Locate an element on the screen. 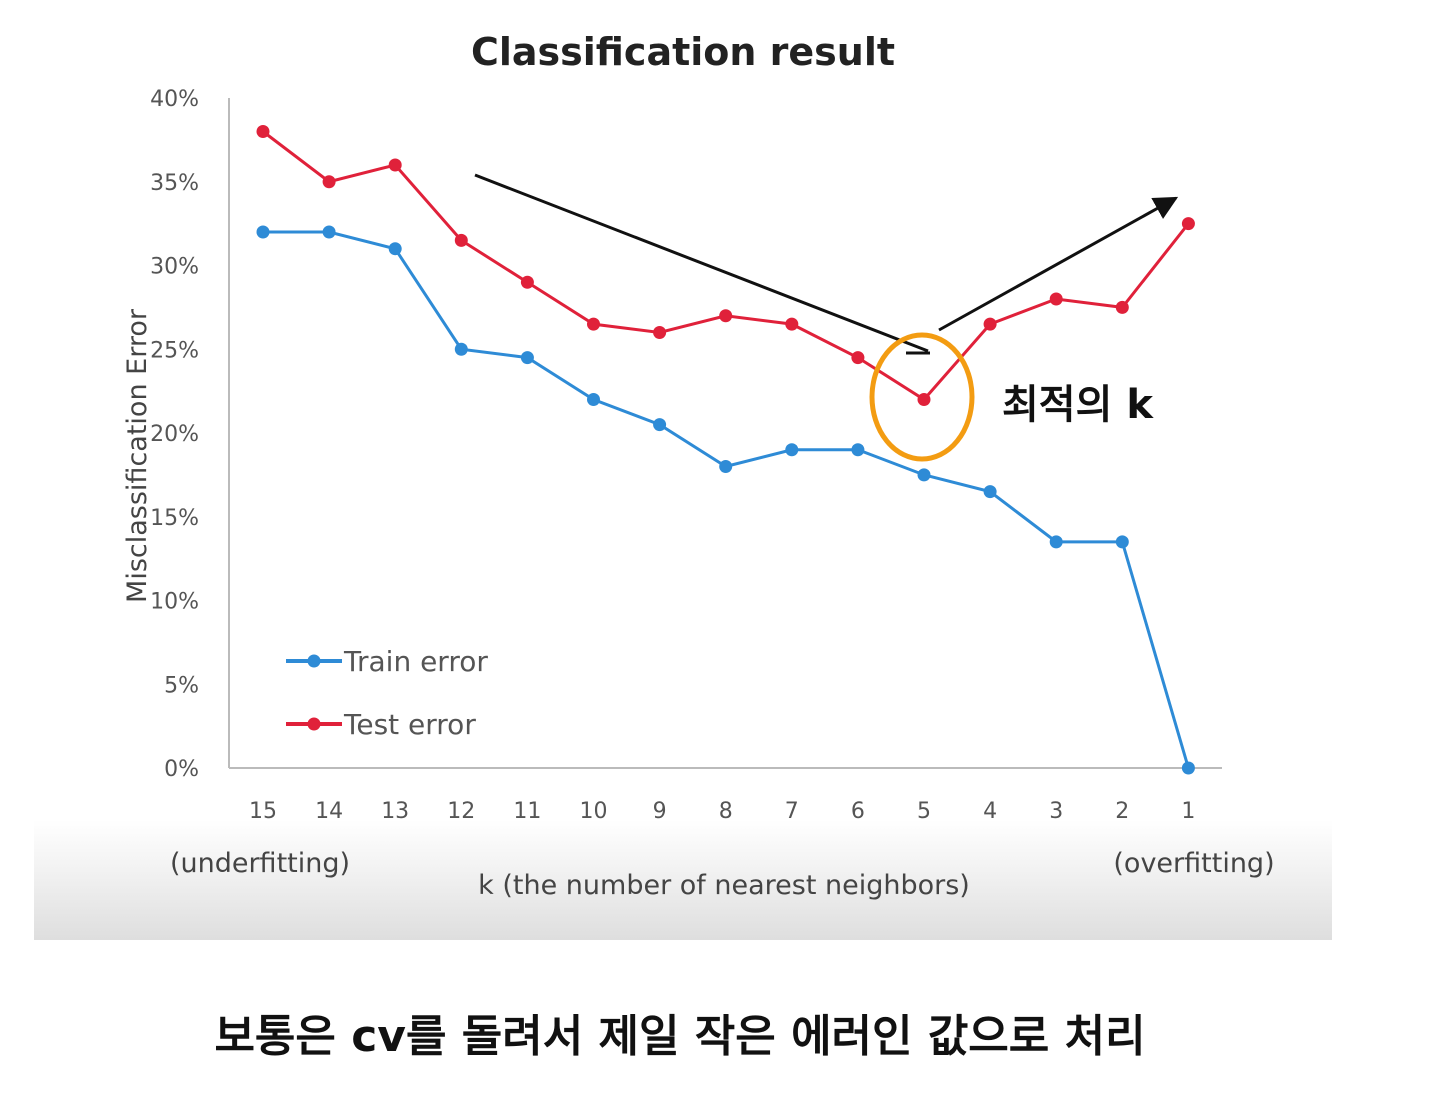 The width and height of the screenshot is (1440, 1096). x-tick-label: 15 is located at coordinates (263, 811).